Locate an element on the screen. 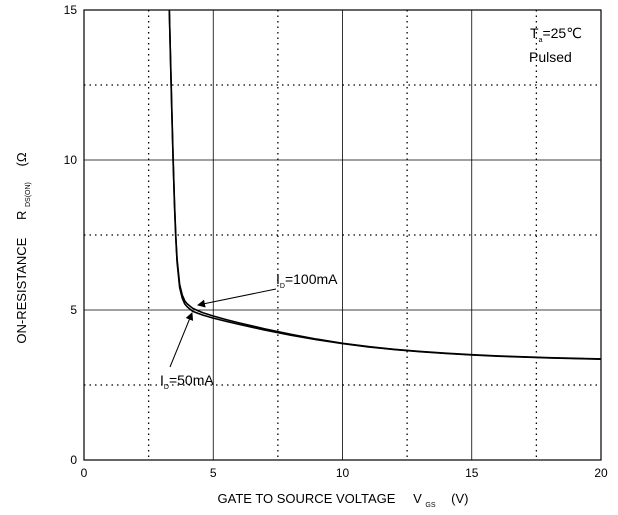 The image size is (618, 515). x-tick-label: 15 is located at coordinates (472, 473).